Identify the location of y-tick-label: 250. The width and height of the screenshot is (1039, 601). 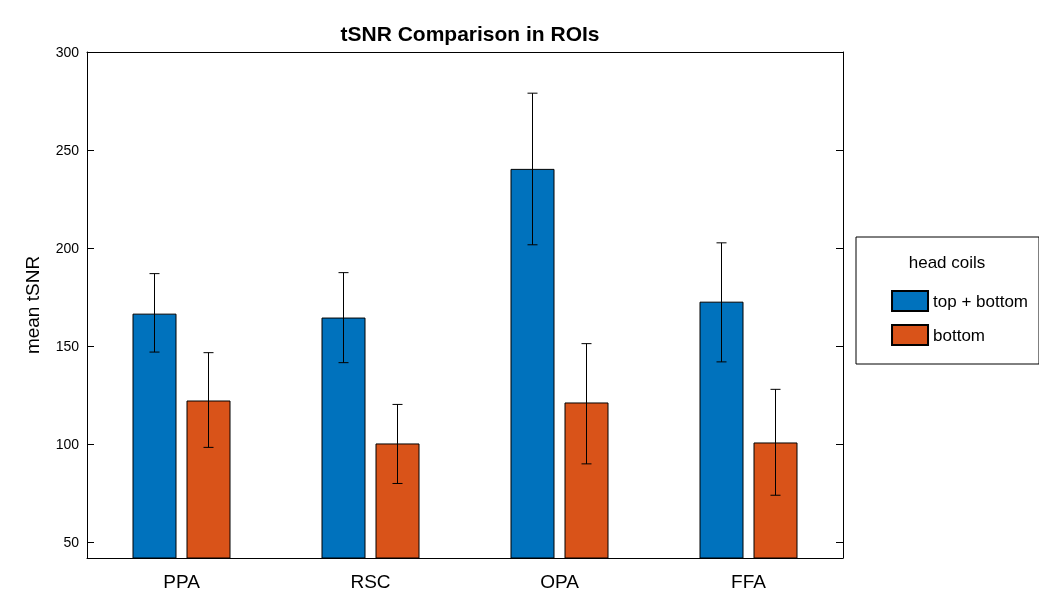
(67, 150).